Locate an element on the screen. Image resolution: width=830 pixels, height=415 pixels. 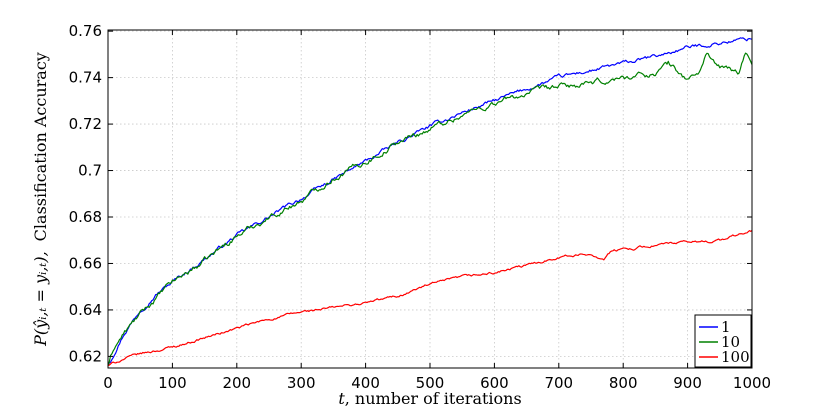
y-axis-label-math: P(ŷᵢ,ₜ = yᵢ,ₜ), is located at coordinates (40, 299).